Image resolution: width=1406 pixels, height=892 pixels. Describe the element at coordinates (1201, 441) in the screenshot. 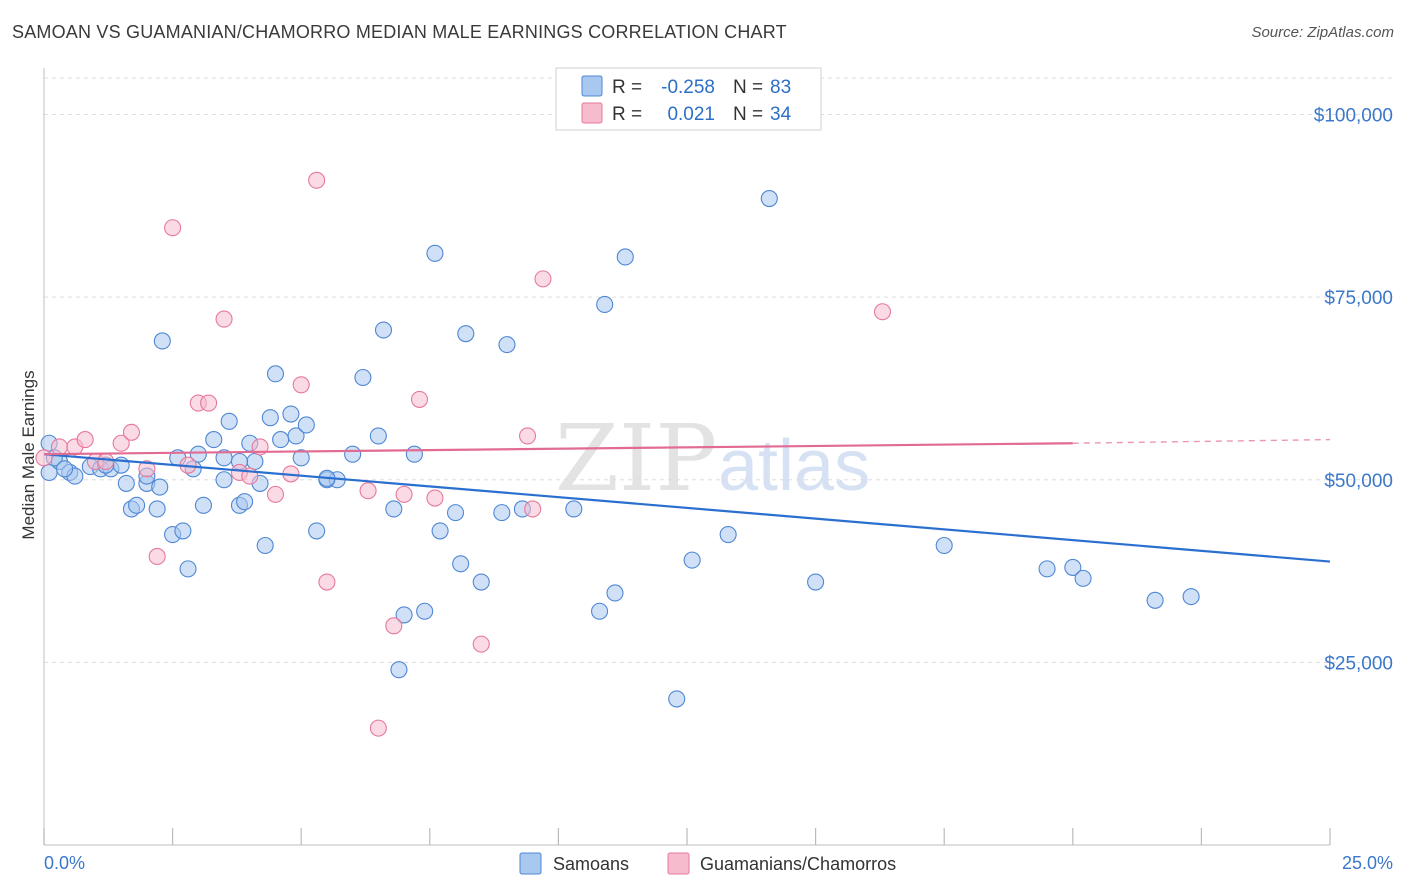

I see `guamanians-trend-line-extension` at that location.